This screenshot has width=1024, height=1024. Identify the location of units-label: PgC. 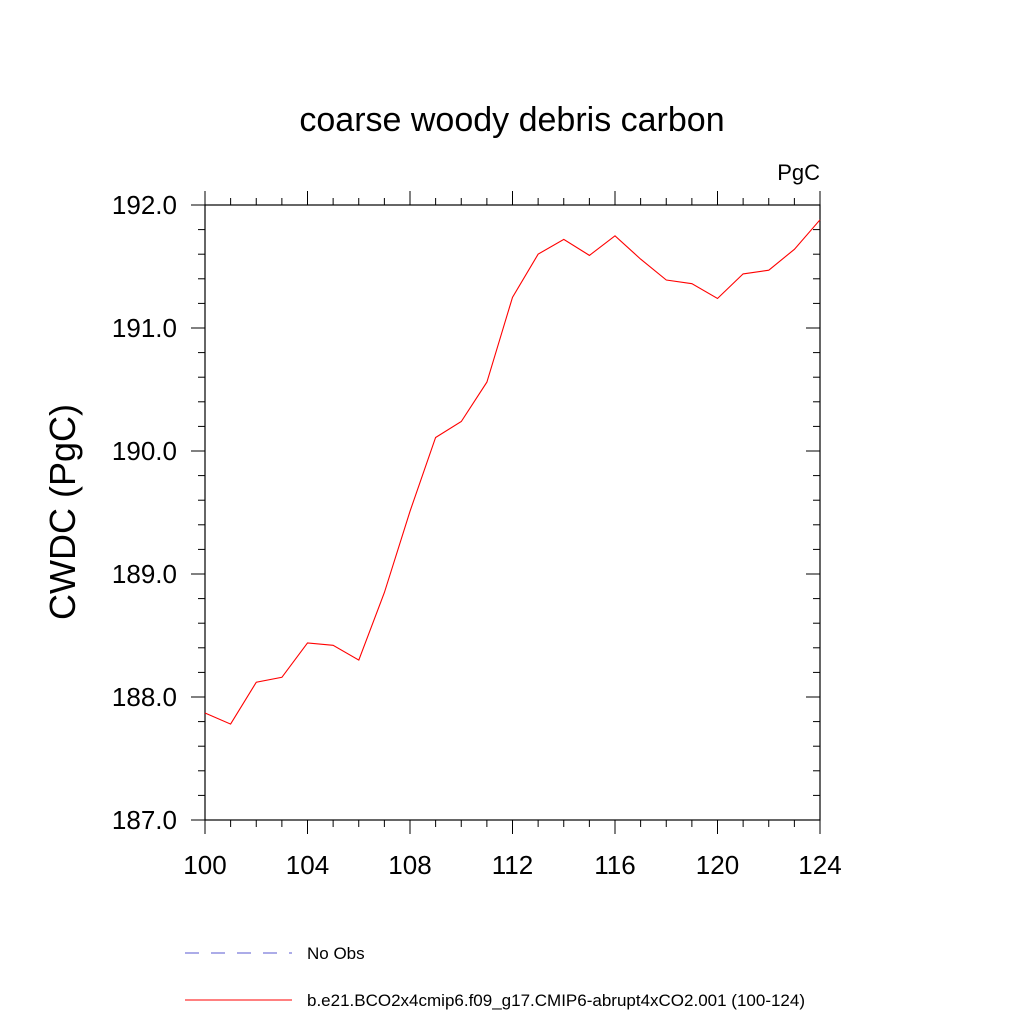
(798, 172).